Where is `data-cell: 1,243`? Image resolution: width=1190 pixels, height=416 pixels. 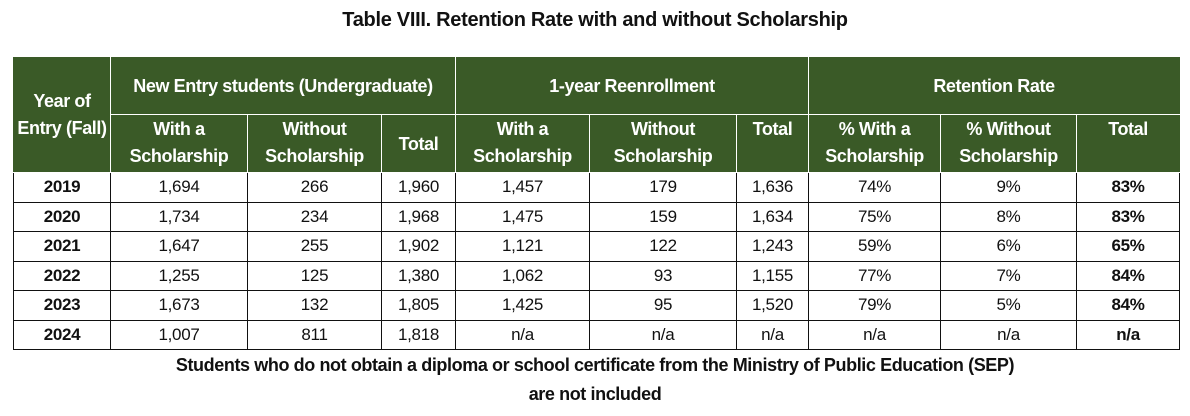 data-cell: 1,243 is located at coordinates (772, 246).